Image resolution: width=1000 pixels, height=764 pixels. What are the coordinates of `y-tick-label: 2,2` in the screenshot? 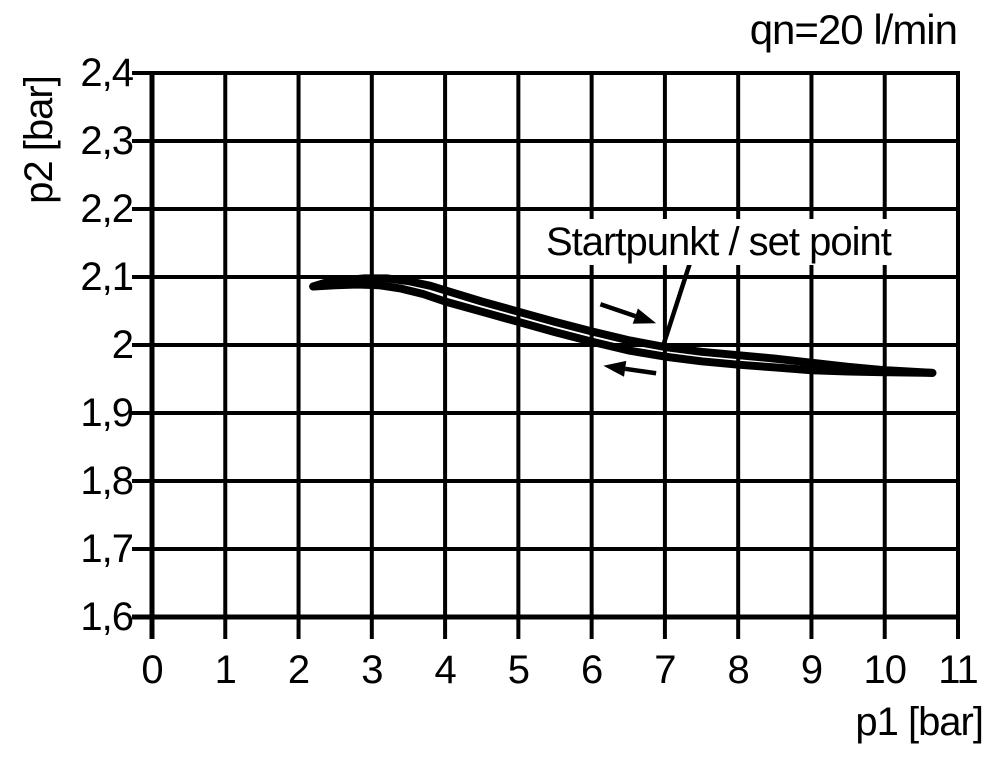 It's located at (107, 209).